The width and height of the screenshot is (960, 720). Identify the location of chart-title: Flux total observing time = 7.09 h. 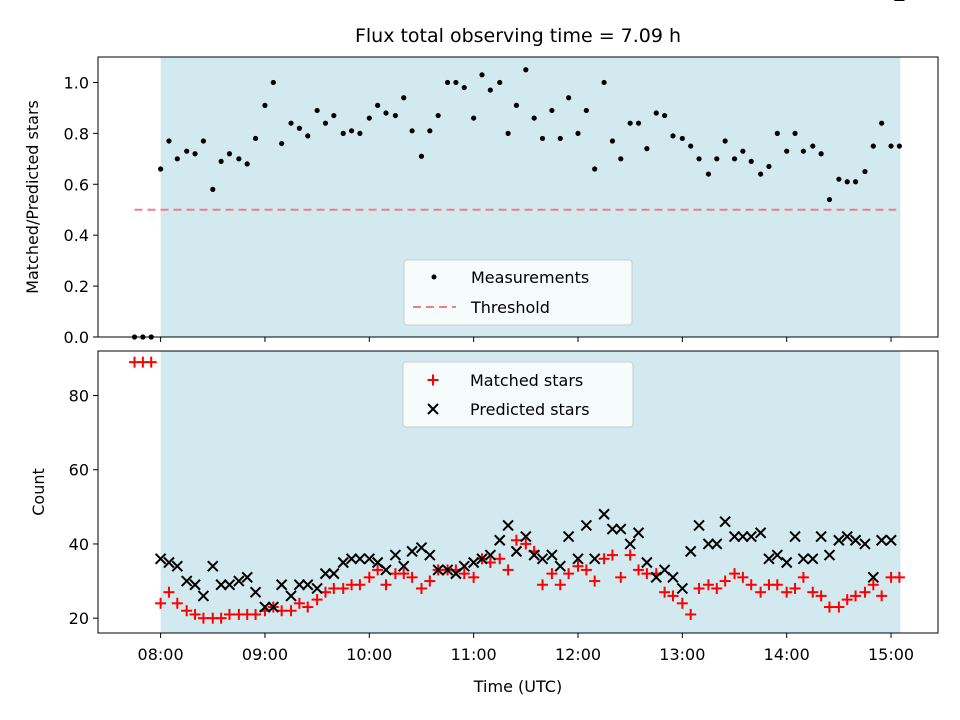
(518, 36).